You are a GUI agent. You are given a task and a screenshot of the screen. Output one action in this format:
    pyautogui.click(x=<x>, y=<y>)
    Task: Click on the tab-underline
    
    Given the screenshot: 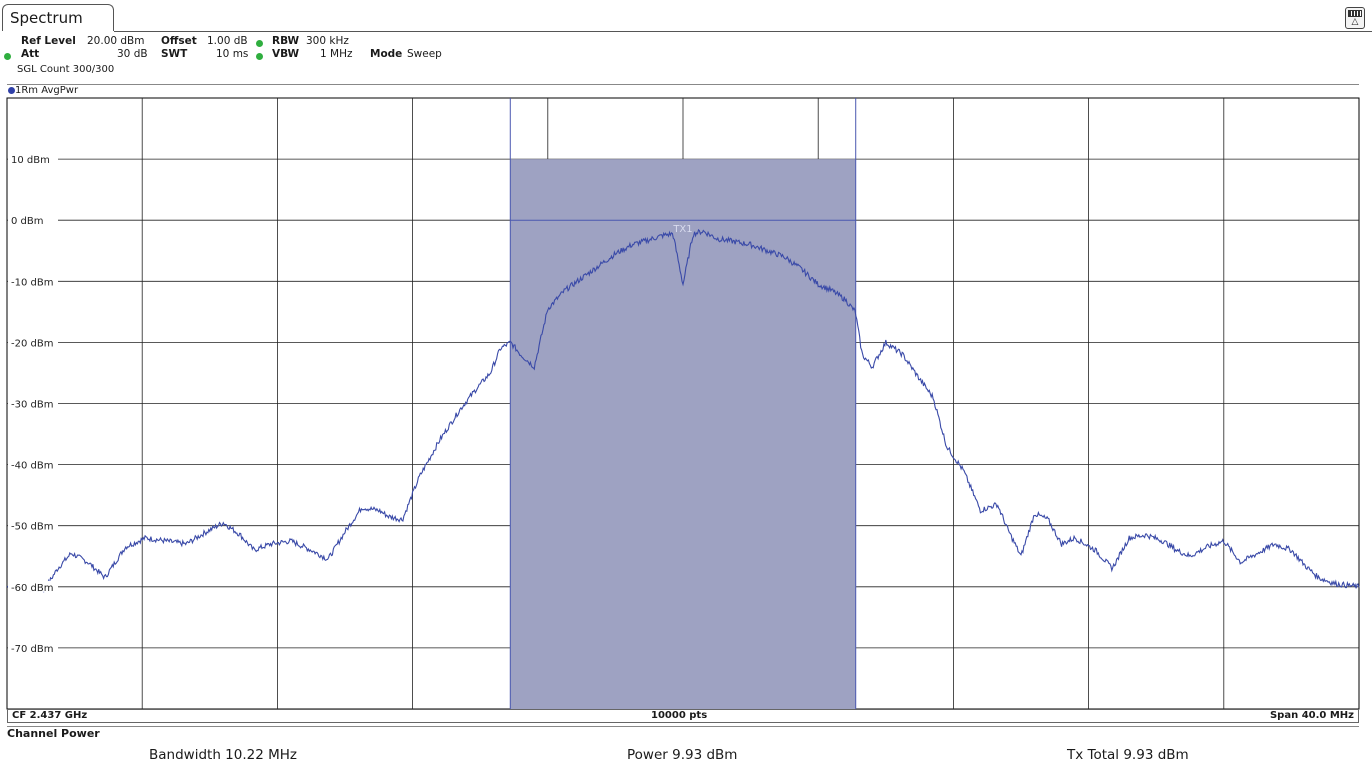 What is the action you would take?
    pyautogui.click(x=743, y=31)
    